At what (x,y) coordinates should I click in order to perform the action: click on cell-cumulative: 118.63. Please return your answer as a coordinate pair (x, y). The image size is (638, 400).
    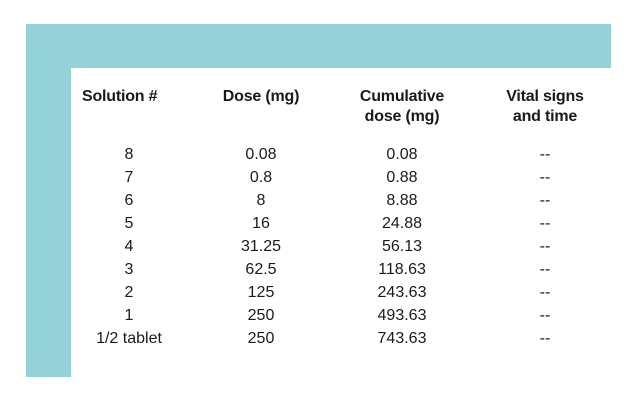
    Looking at the image, I should click on (402, 269).